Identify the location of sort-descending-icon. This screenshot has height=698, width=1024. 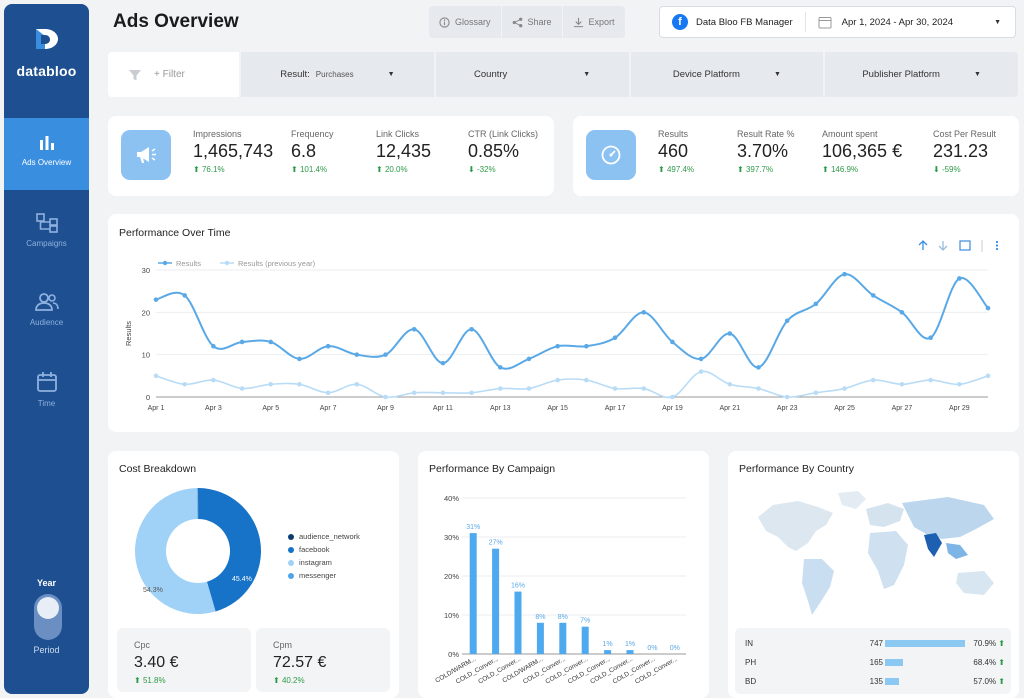
(943, 246).